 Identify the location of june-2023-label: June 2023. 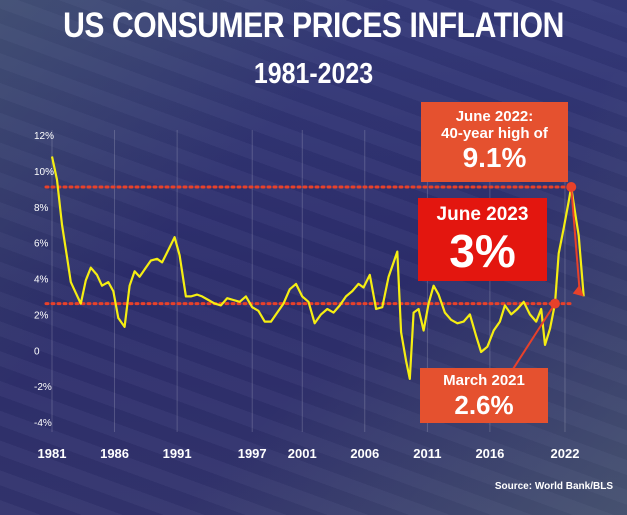
(482, 214).